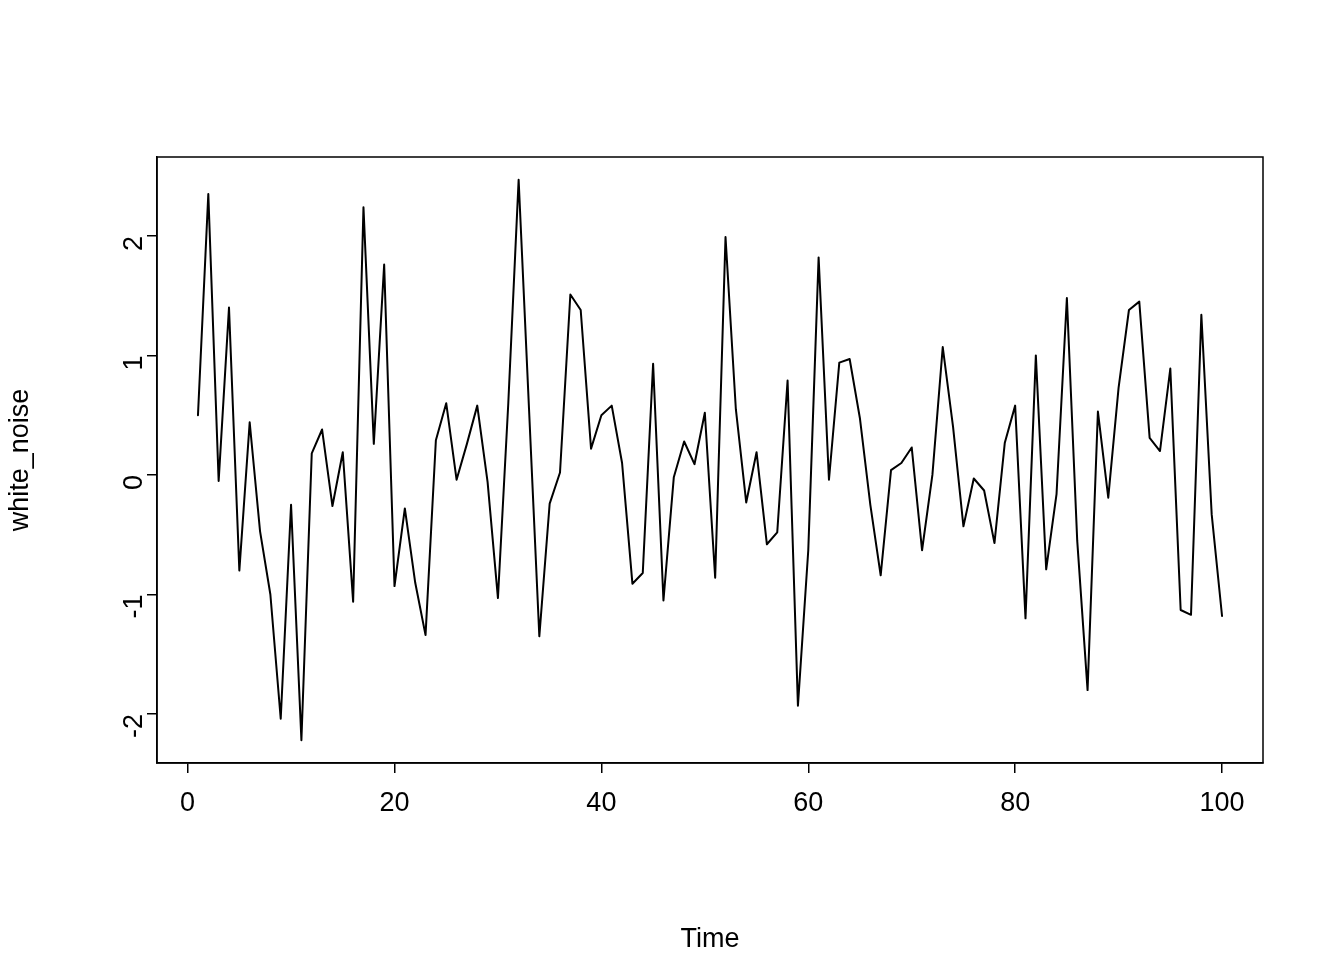 This screenshot has width=1344, height=960. I want to click on y-tick-label: 1, so click(133, 363).